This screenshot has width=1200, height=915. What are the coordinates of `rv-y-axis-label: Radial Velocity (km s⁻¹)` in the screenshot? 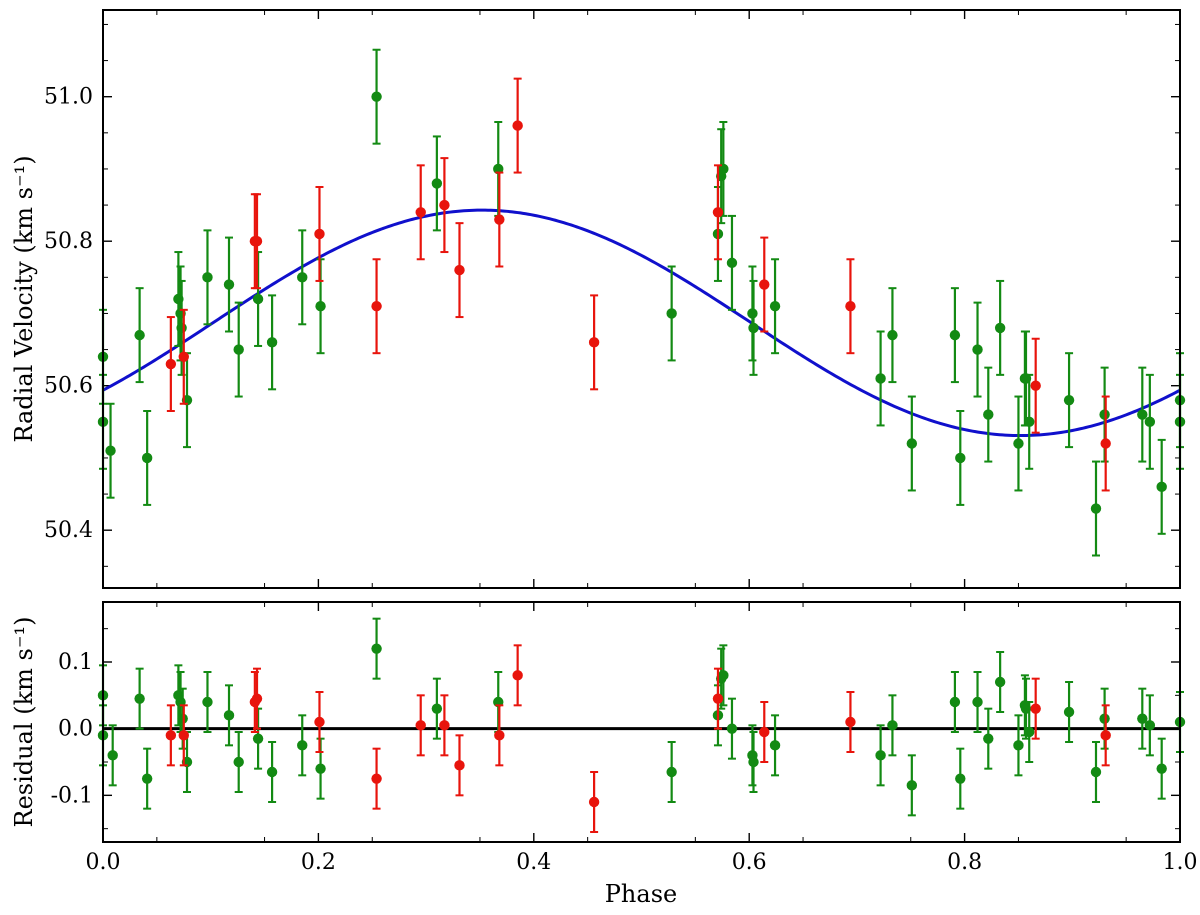 It's located at (24, 298).